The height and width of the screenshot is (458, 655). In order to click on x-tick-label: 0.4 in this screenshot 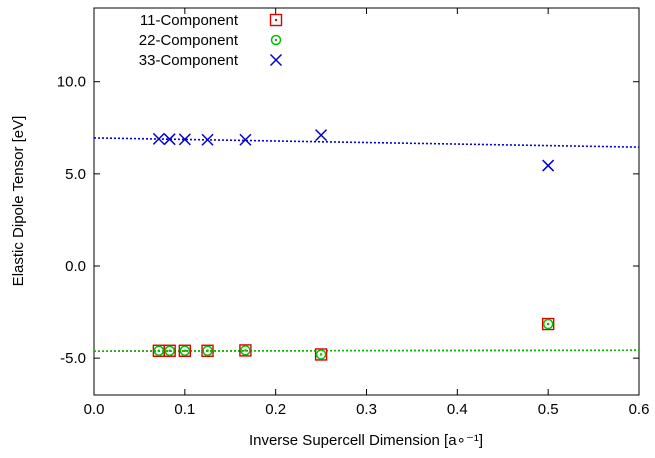, I will do `click(457, 409)`.